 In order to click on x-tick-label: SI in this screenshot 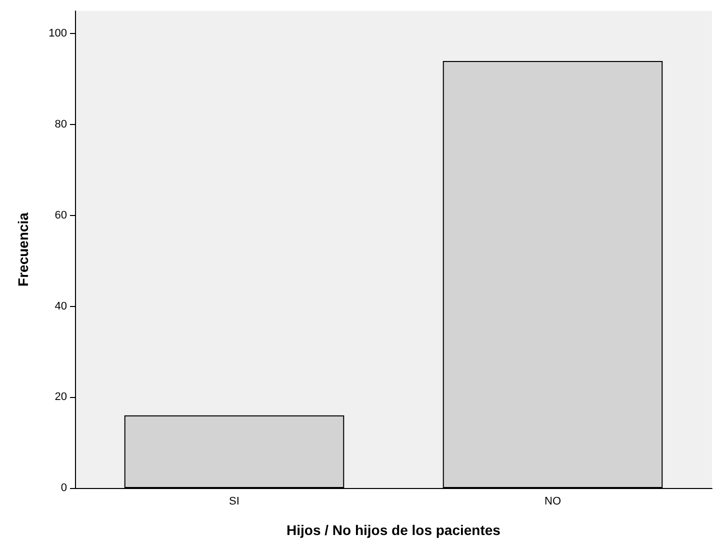, I will do `click(234, 502)`.